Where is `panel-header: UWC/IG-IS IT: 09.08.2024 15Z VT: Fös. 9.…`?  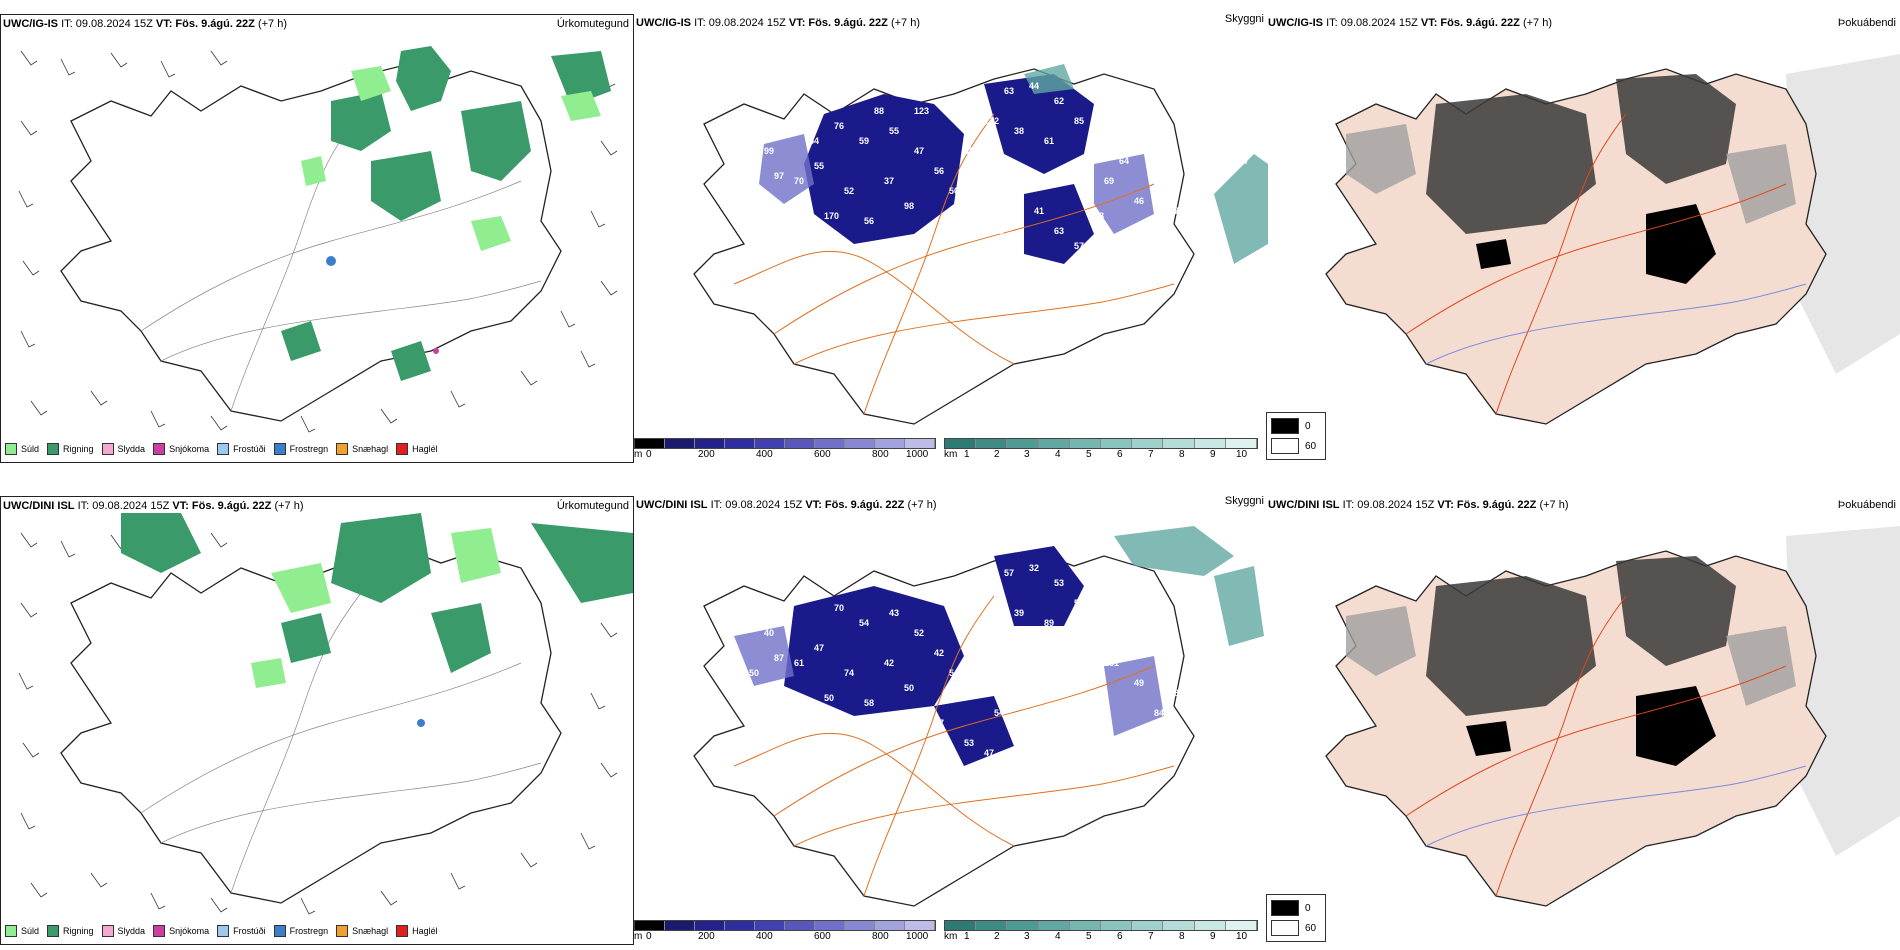 panel-header: UWC/IG-IS IT: 09.08.2024 15Z VT: Fös. 9.… is located at coordinates (1583, 23).